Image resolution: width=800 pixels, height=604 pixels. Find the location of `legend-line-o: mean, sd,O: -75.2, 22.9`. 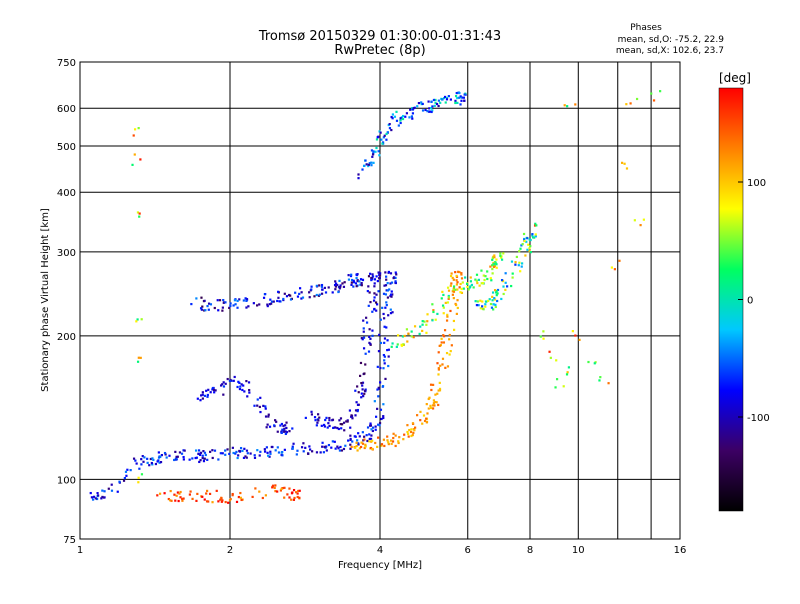

legend-line-o: mean, sd,O: -75.2, 22.9 is located at coordinates (671, 40).